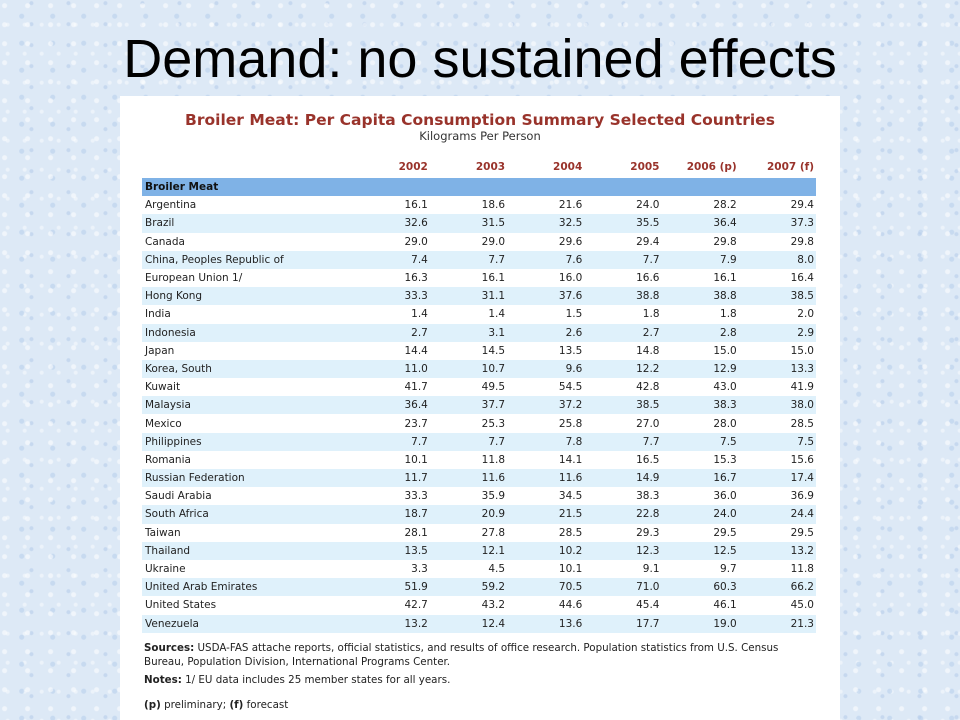  Describe the element at coordinates (546, 623) in the screenshot. I see `value-cell: 13.6` at that location.